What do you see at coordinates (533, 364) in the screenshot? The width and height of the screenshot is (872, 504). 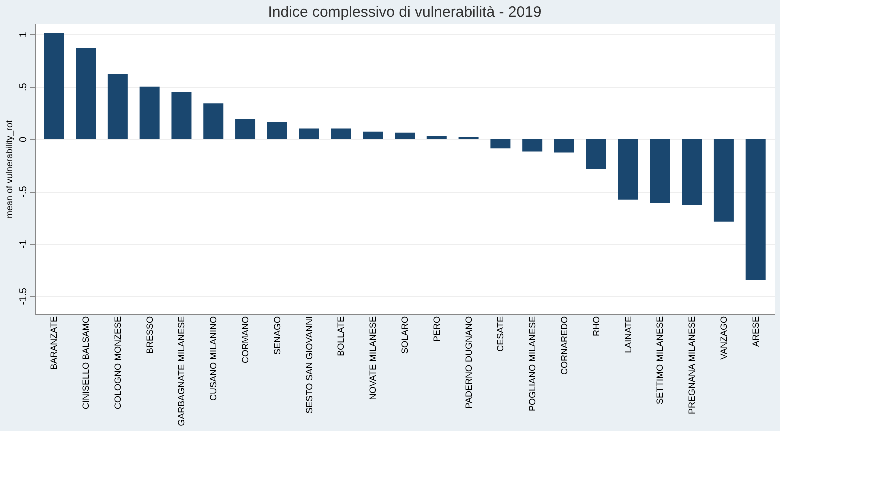 I see `x-tick-label: POGLIANO MILANESE` at bounding box center [533, 364].